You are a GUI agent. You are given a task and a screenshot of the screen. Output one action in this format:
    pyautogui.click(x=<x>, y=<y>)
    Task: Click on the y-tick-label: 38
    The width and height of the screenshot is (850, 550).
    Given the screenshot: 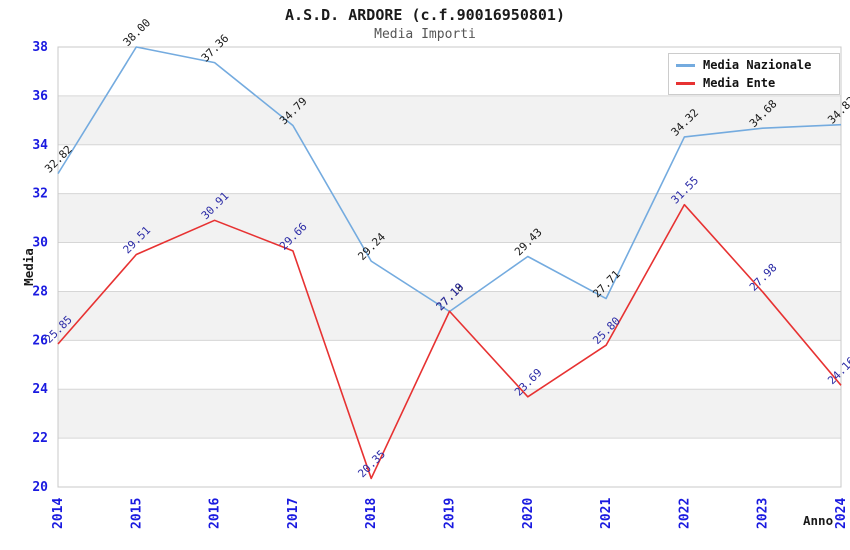 What is the action you would take?
    pyautogui.click(x=40, y=47)
    